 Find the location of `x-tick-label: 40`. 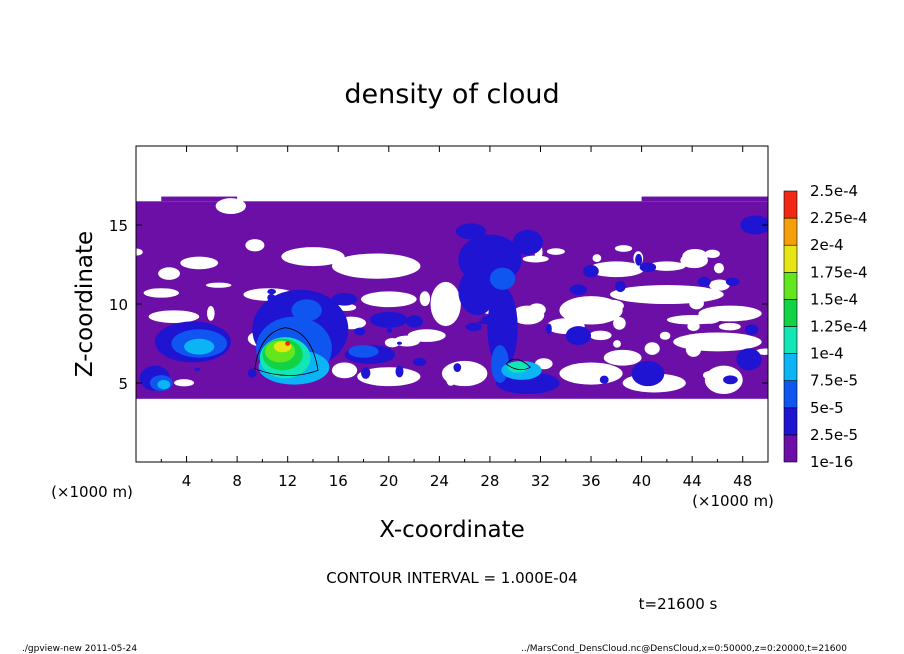

x-tick-label: 40 is located at coordinates (641, 481).